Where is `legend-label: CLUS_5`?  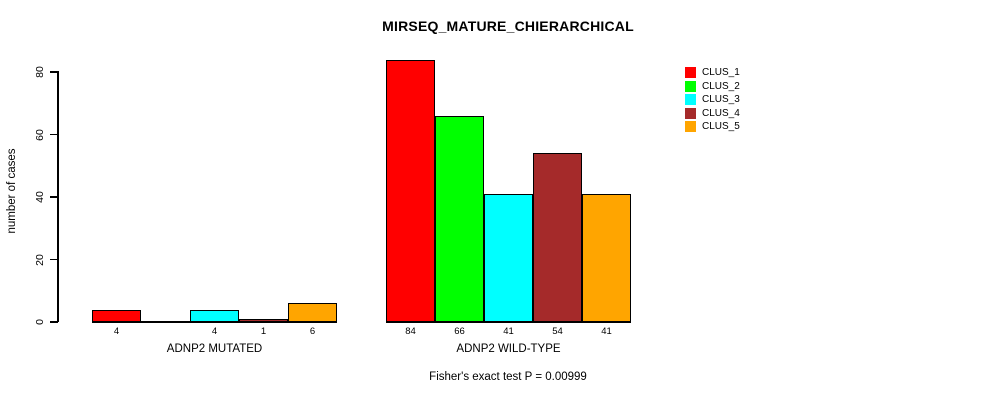 legend-label: CLUS_5 is located at coordinates (721, 127).